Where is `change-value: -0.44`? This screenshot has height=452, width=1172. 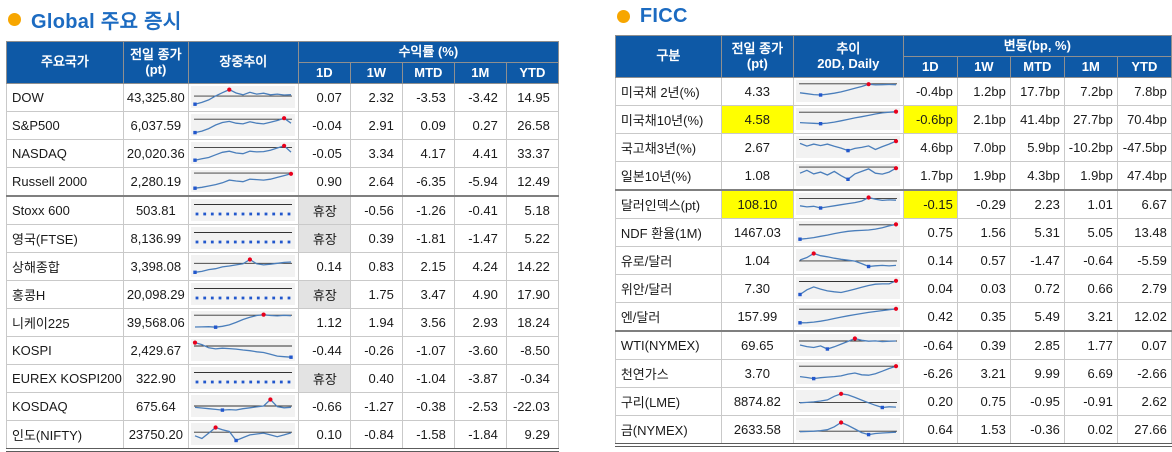
change-value: -0.44 is located at coordinates (324, 350).